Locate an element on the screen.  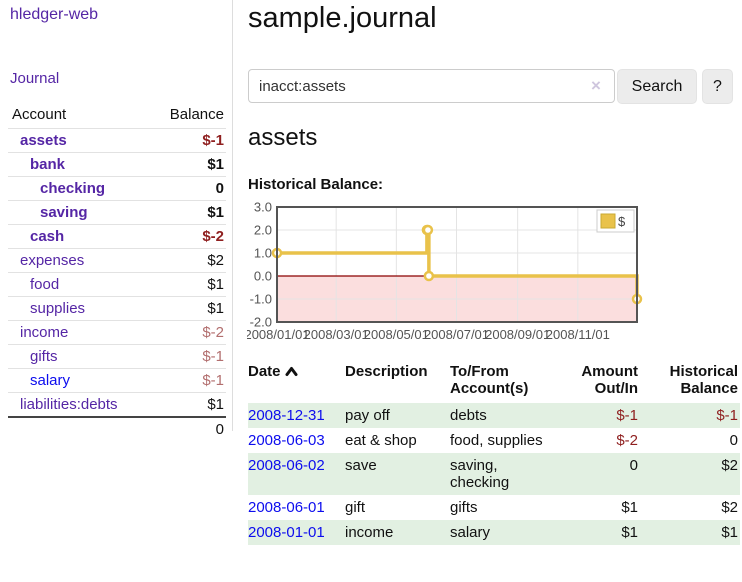
app-title-link: hledger-web is located at coordinates (54, 14).